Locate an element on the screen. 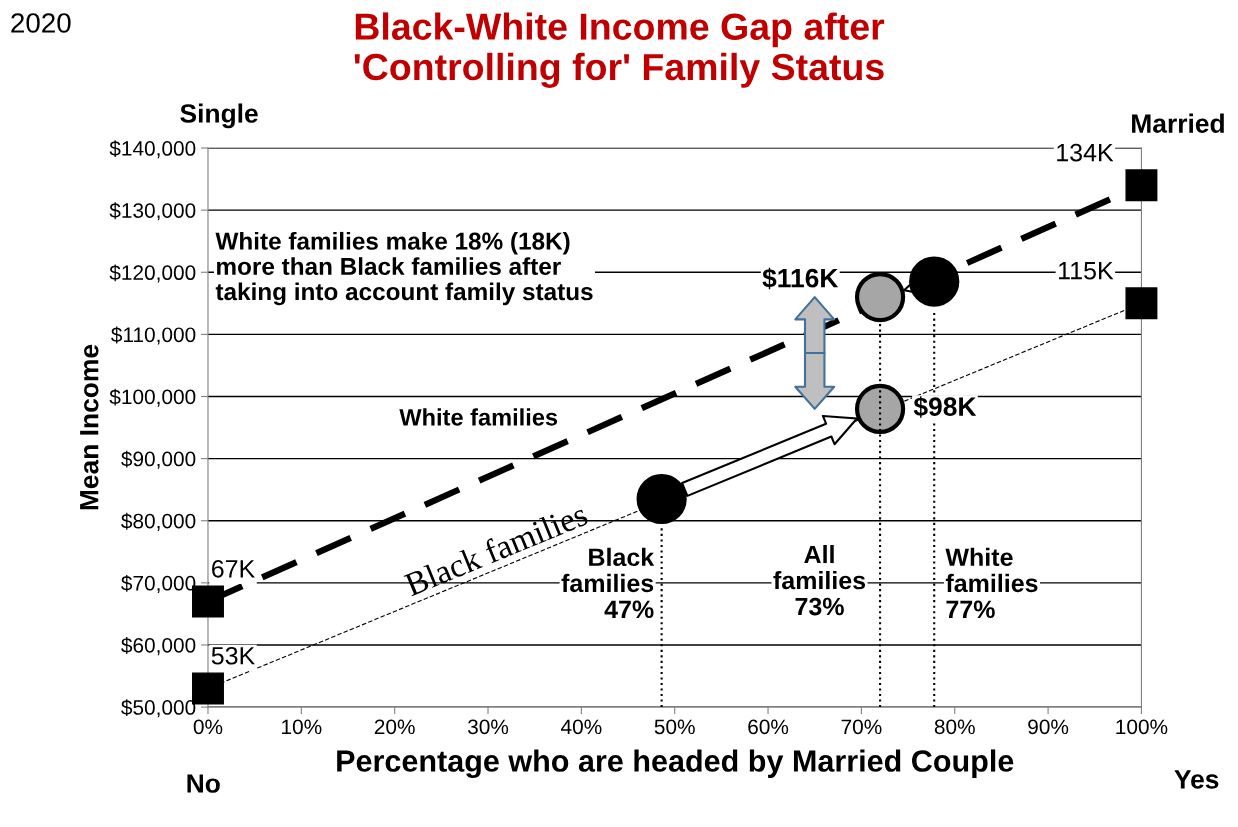  x-tick-label: 40% is located at coordinates (581, 727).